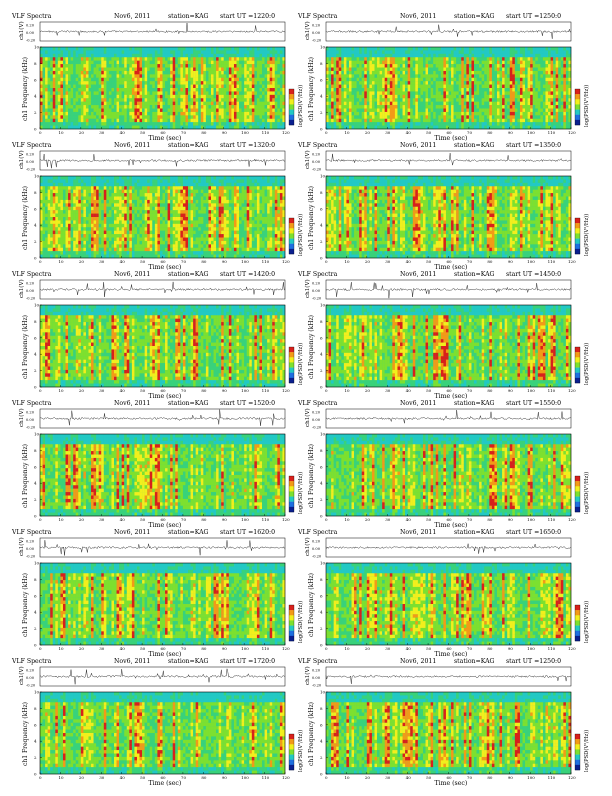  I want to click on colorbar, so click(577, 623).